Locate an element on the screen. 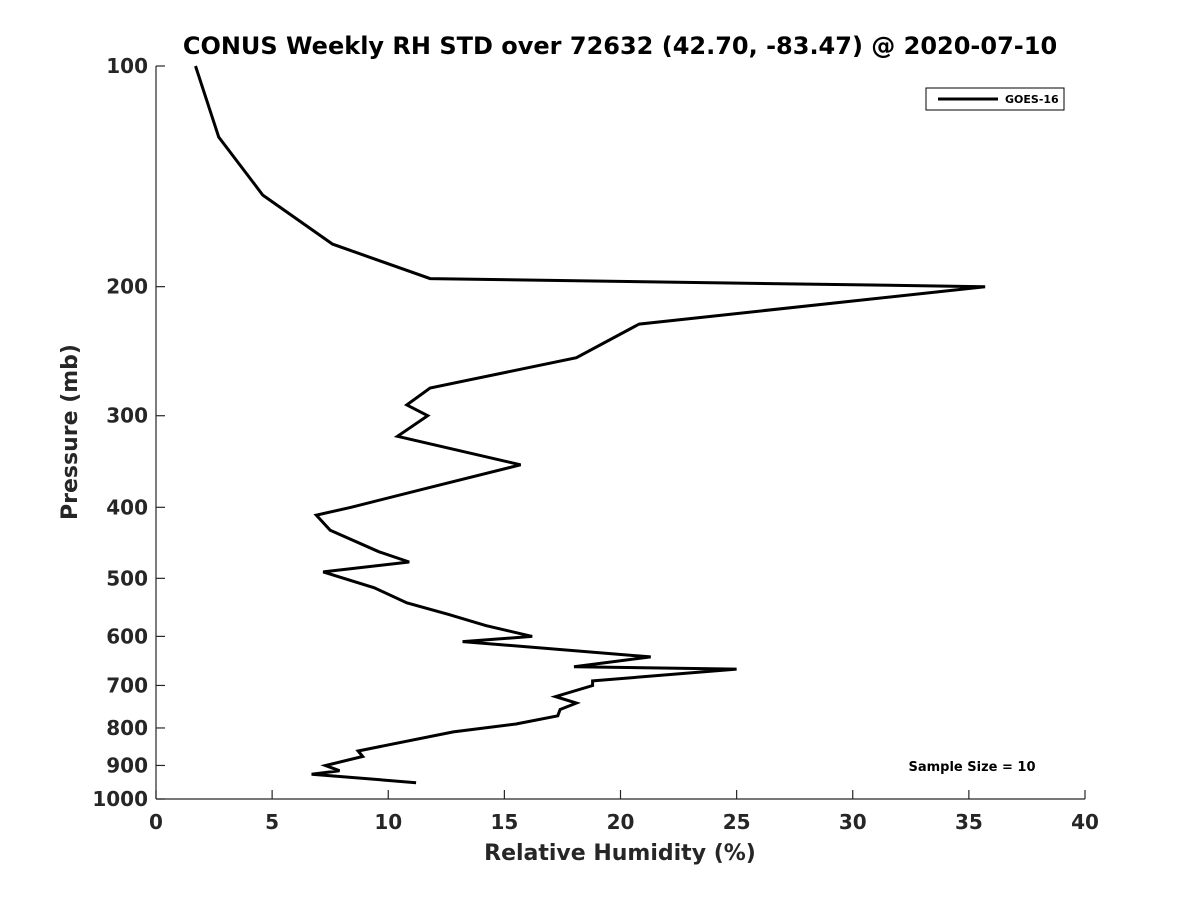 This screenshot has width=1200, height=900. y-axis-label: Pressure (mb) is located at coordinates (70, 432).